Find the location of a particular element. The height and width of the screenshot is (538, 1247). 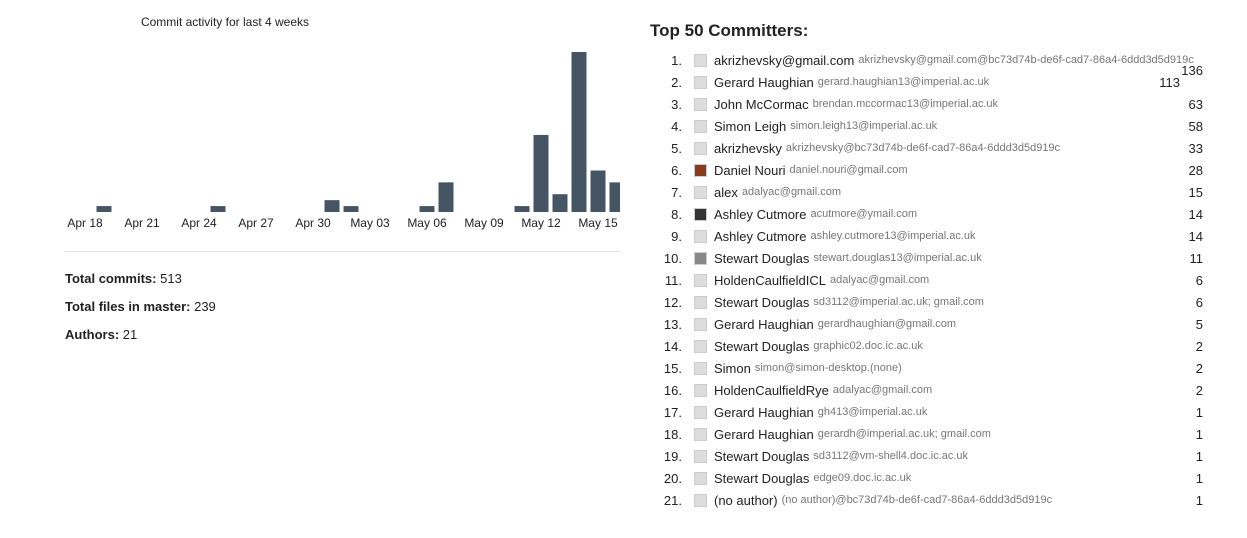

count: 63 is located at coordinates (1195, 104).